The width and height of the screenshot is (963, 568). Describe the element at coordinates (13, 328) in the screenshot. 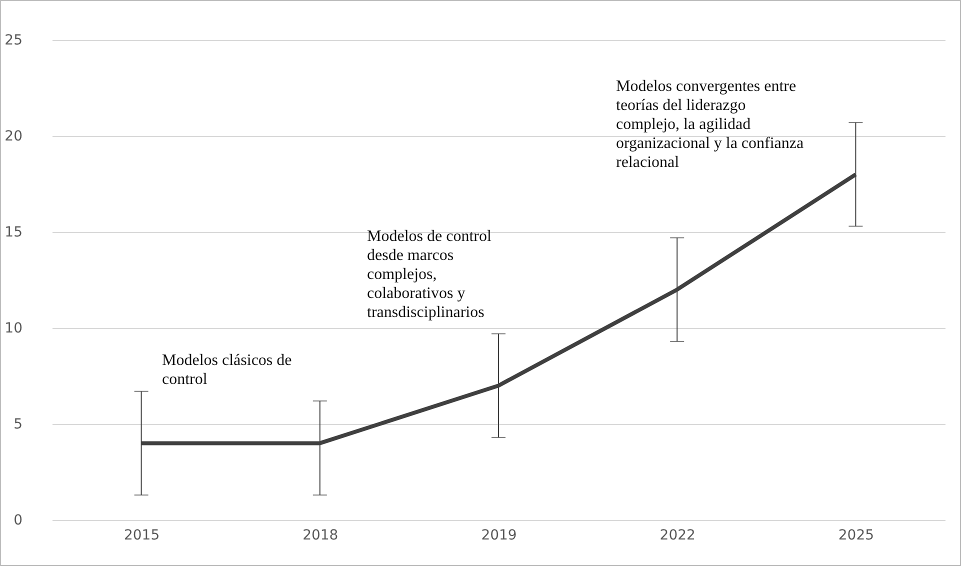

I see `y-tick-label: 10` at that location.